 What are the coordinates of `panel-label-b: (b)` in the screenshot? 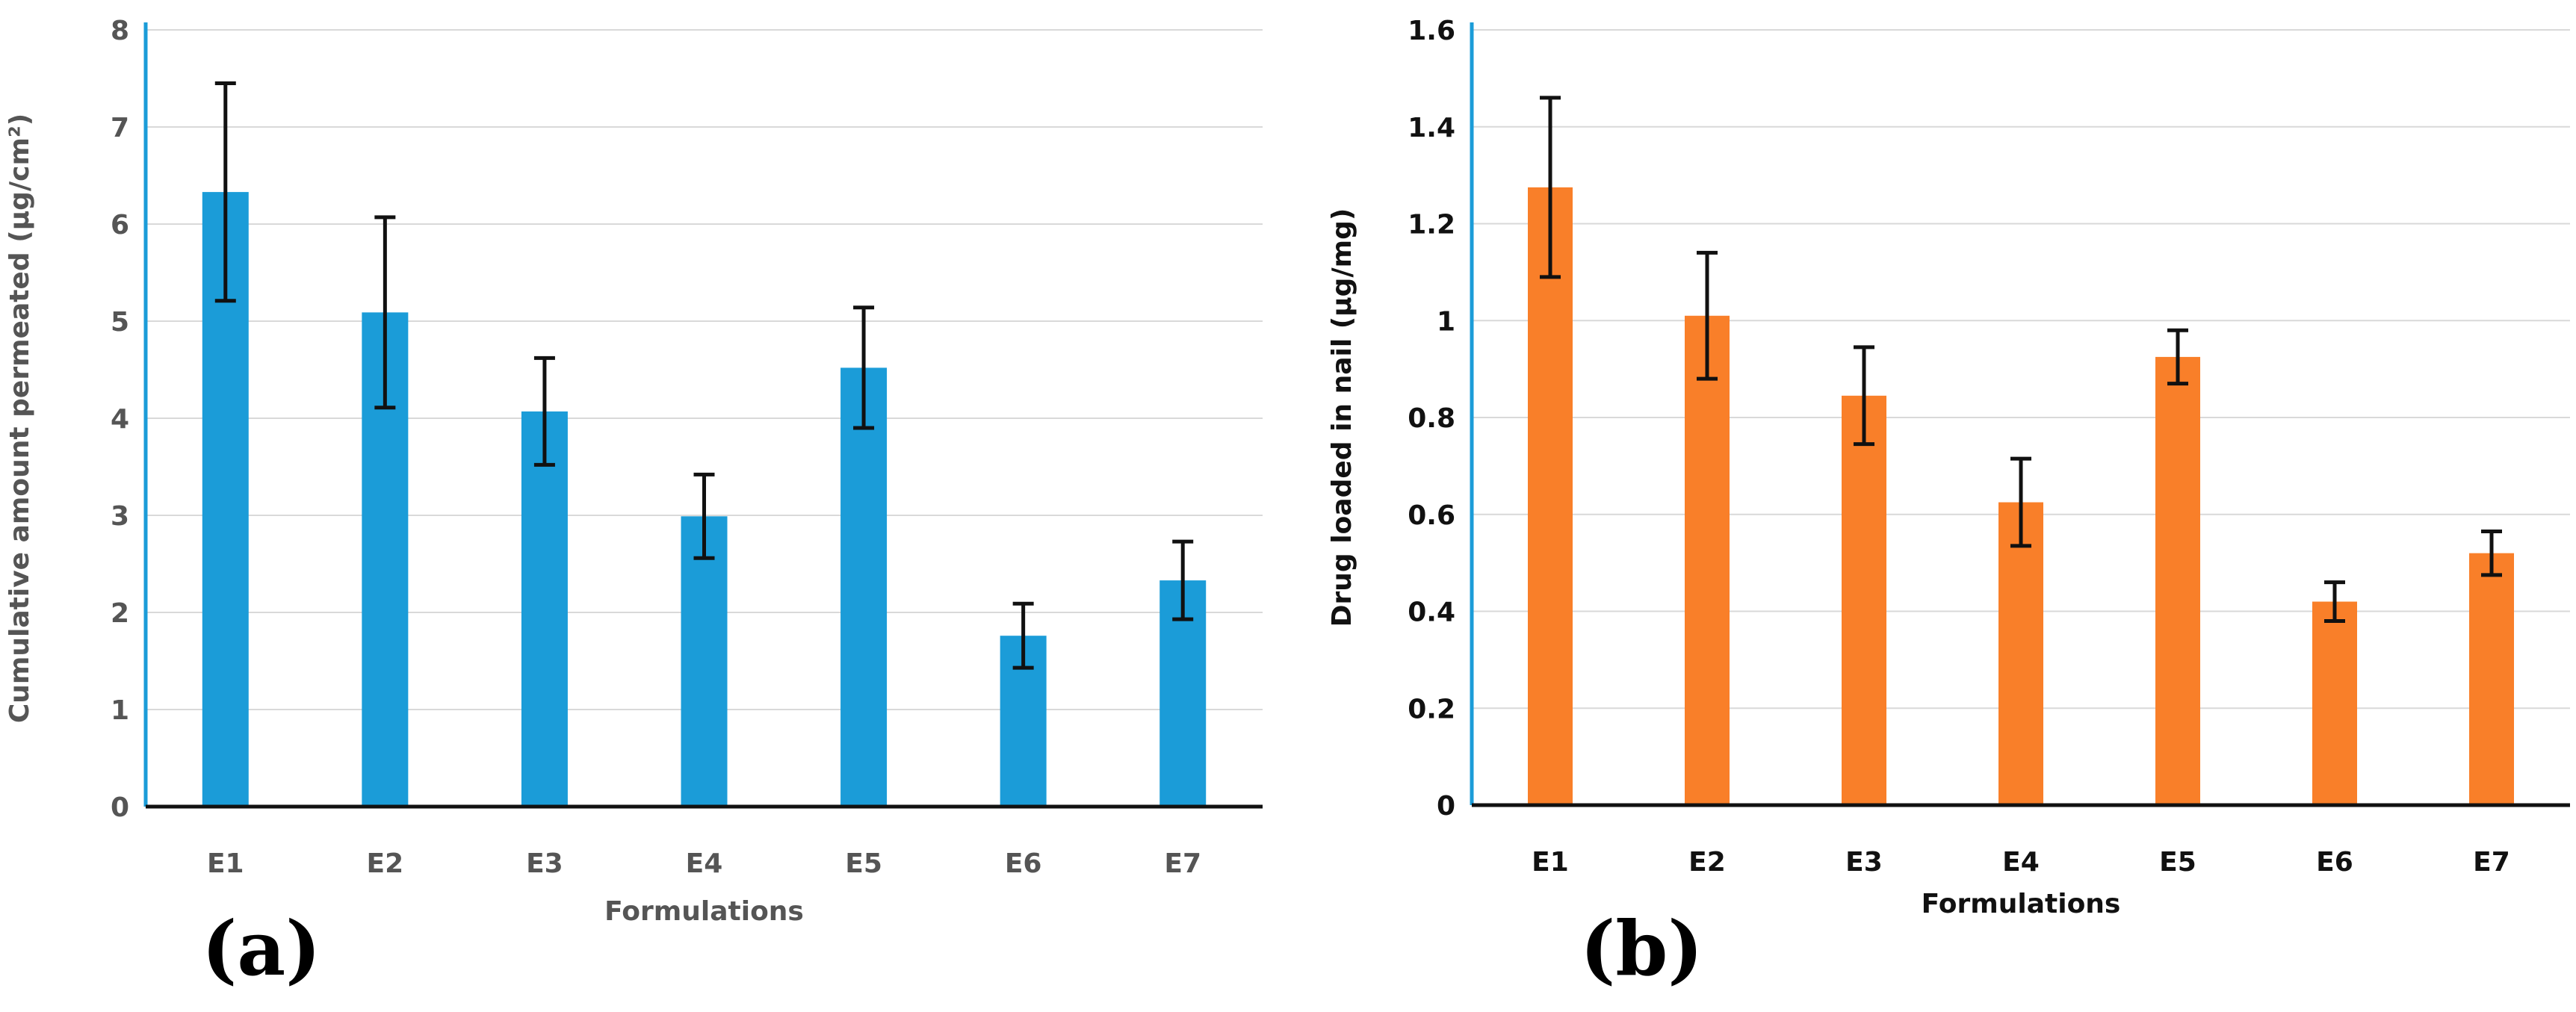 It's located at (1641, 948).